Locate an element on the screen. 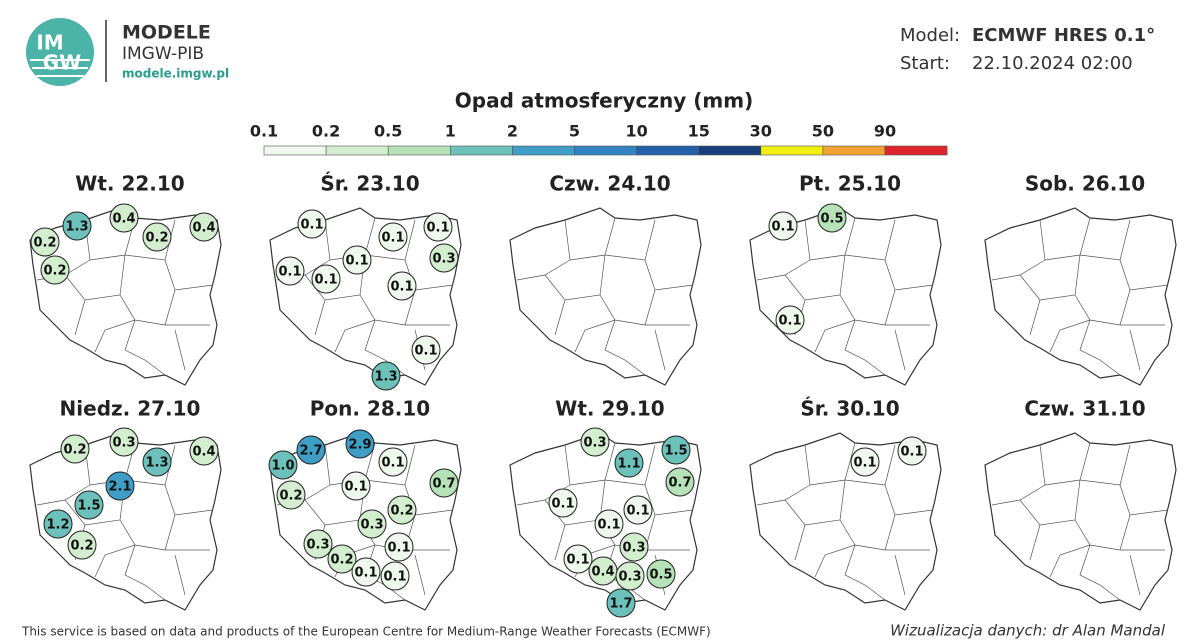 Image resolution: width=1200 pixels, height=643 pixels. start-label: Start: is located at coordinates (925, 63).